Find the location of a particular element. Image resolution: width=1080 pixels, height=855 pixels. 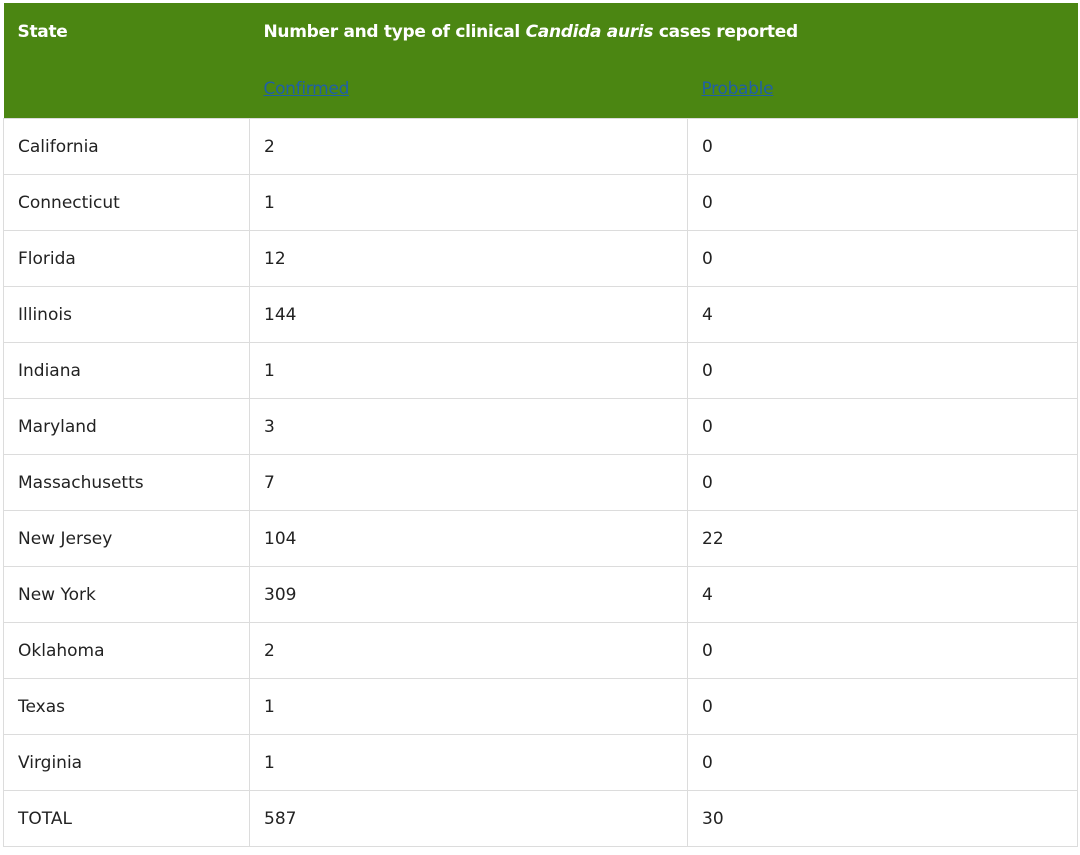

table-row: Virginia 1 0 is located at coordinates (541, 762).